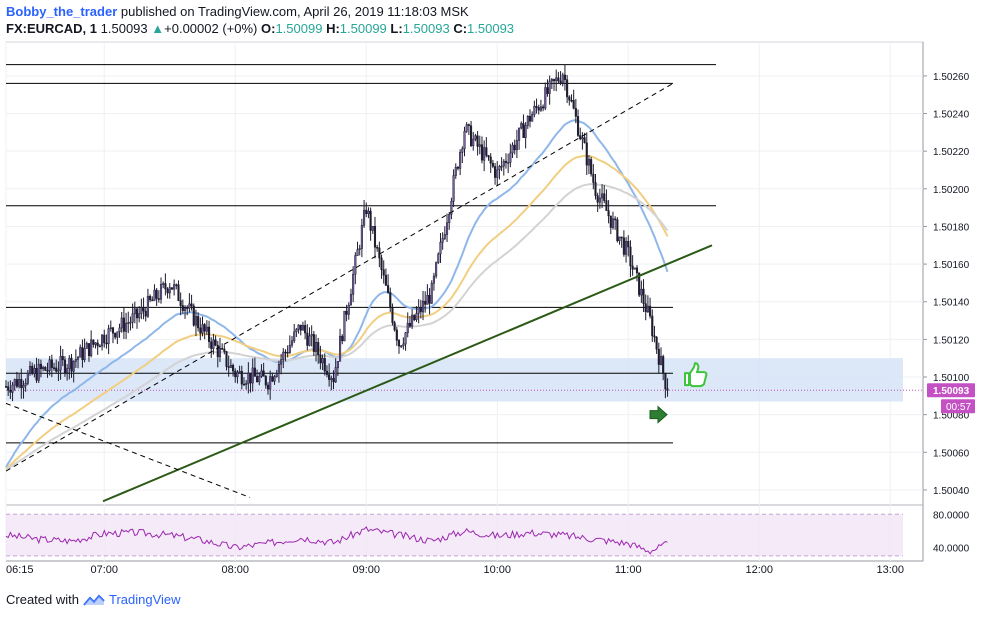 The image size is (988, 618). I want to click on low-value: 1.50093, so click(426, 28).